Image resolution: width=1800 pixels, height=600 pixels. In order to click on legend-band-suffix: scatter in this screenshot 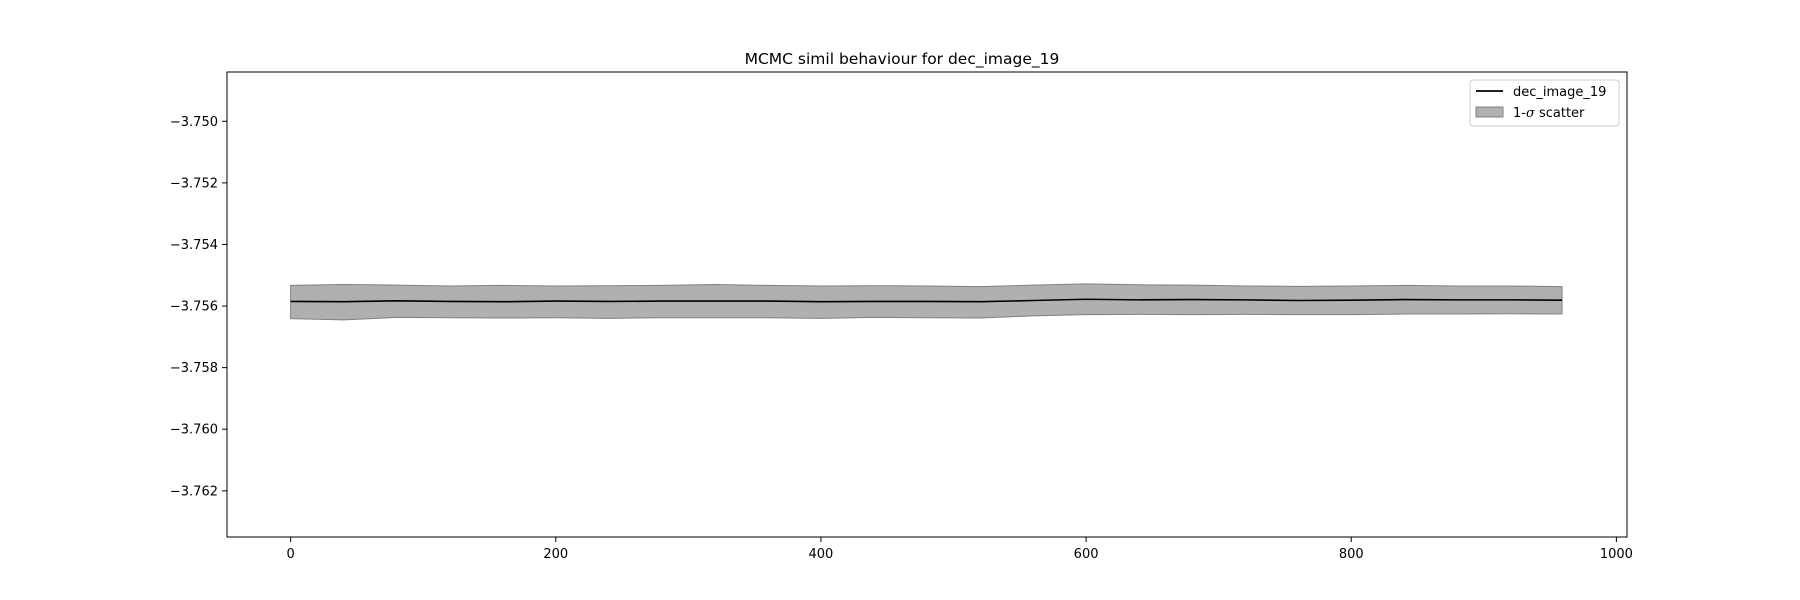, I will do `click(1560, 113)`.